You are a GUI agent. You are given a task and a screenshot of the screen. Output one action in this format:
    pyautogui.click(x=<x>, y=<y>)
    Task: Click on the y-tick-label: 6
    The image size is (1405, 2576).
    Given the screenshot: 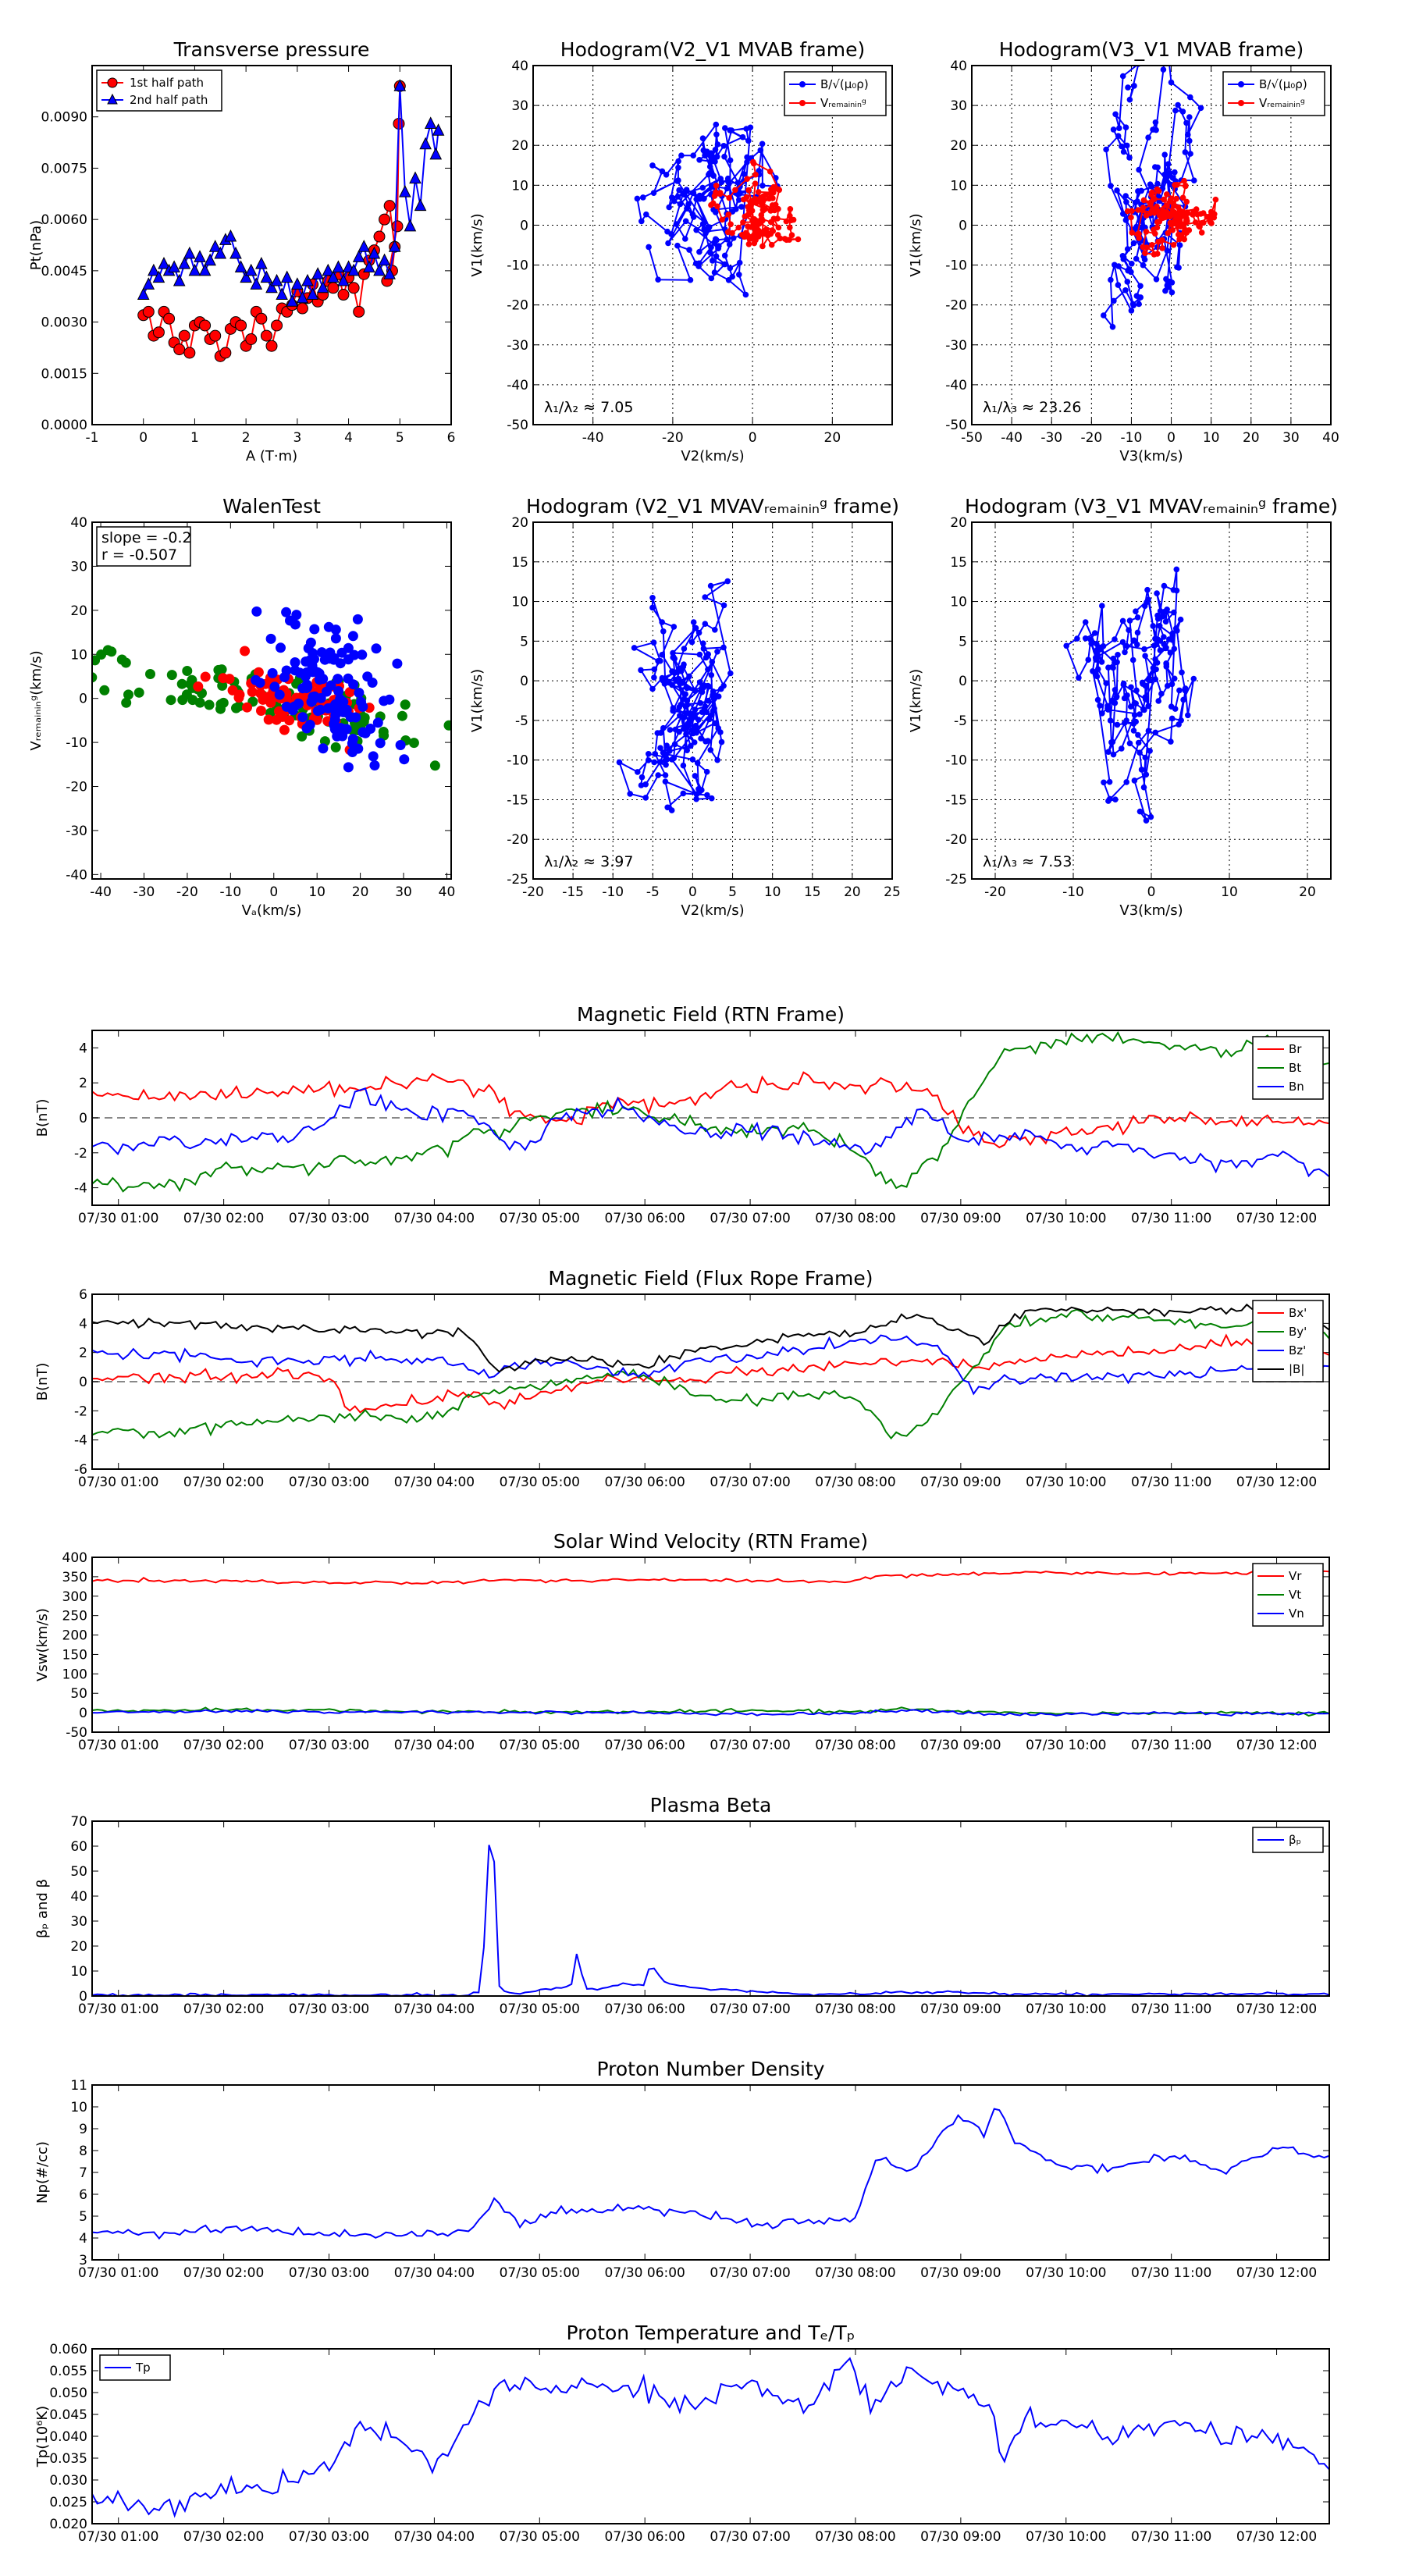 What is the action you would take?
    pyautogui.click(x=83, y=1295)
    